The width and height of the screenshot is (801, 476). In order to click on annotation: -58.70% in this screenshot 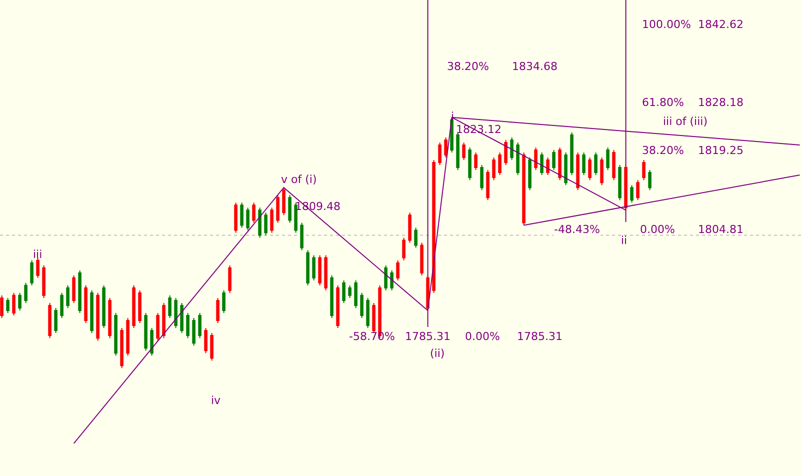, I will do `click(372, 336)`.